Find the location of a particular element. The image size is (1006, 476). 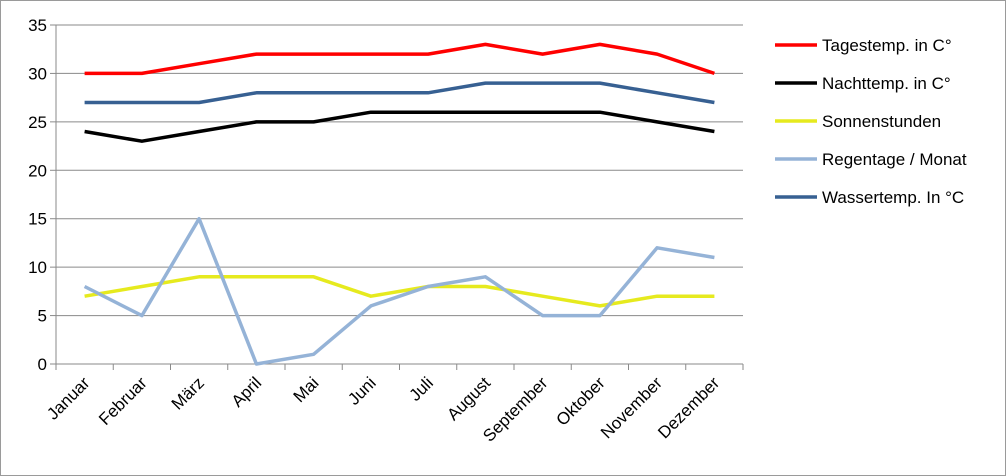

legend-label: Regentage / Monat is located at coordinates (894, 159).